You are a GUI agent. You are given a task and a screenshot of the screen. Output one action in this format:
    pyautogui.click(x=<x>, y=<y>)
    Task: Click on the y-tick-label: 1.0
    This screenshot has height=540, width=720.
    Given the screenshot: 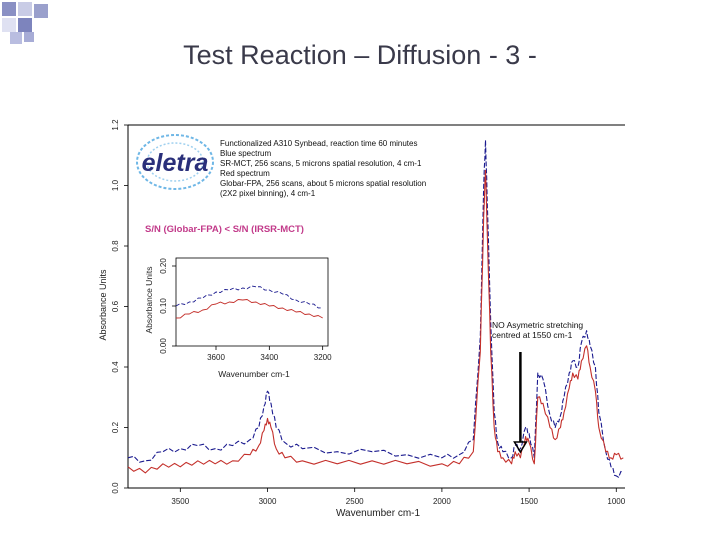 What is the action you would take?
    pyautogui.click(x=115, y=185)
    